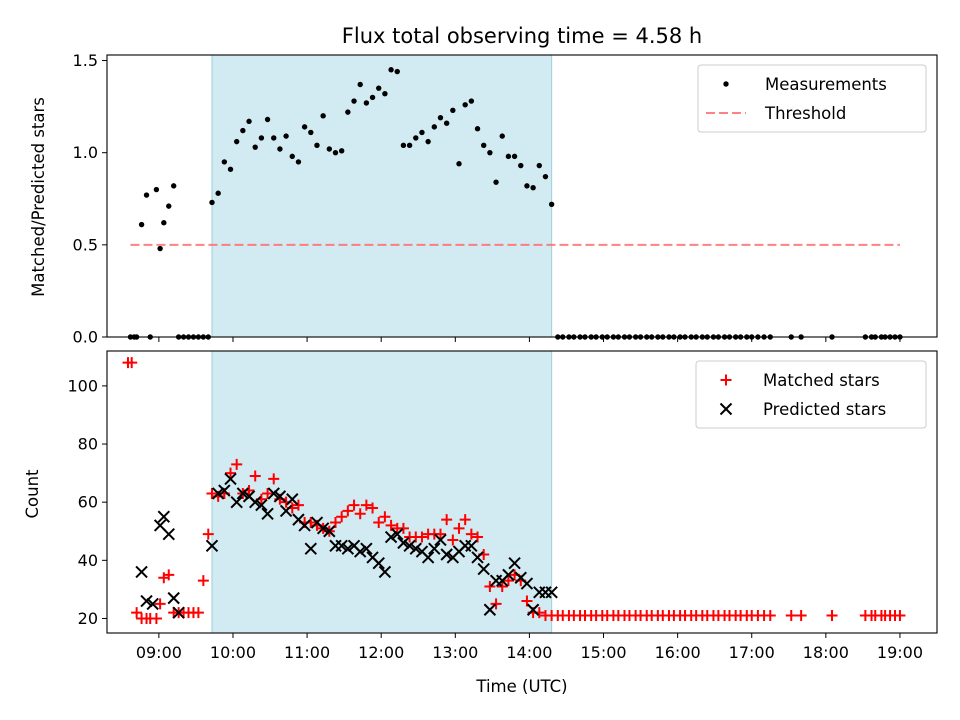  I want to click on bottom-x-tick-label: 18:00, so click(826, 652).